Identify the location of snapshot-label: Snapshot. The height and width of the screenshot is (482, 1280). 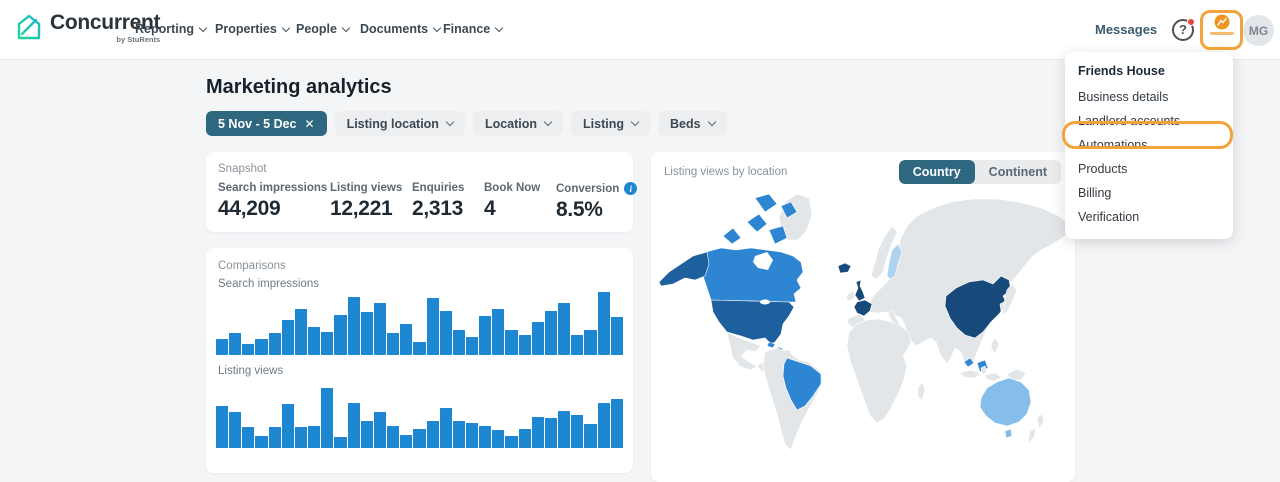
(242, 169).